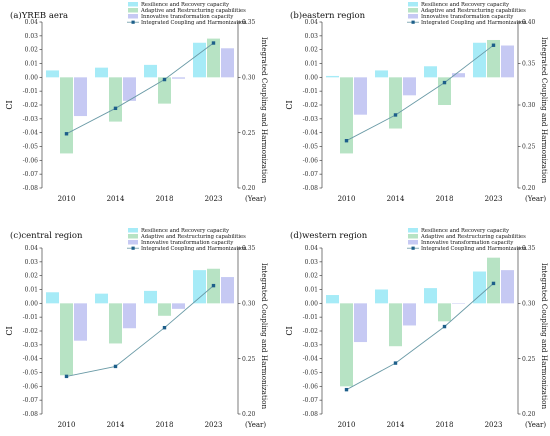  Describe the element at coordinates (329, 235) in the screenshot. I see `panel-title: (d)western region` at that location.